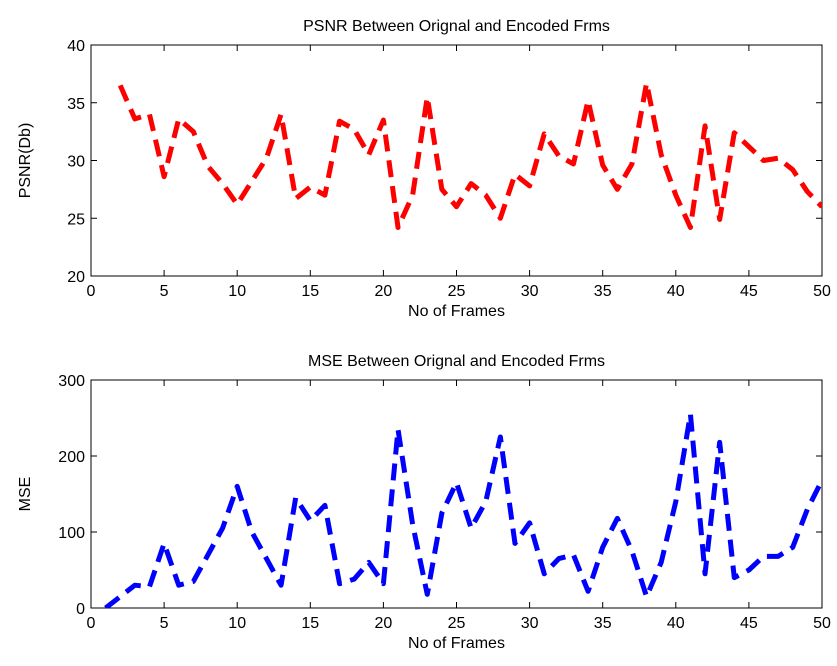 The width and height of the screenshot is (837, 666). I want to click on y-tick-label: 20, so click(76, 277).